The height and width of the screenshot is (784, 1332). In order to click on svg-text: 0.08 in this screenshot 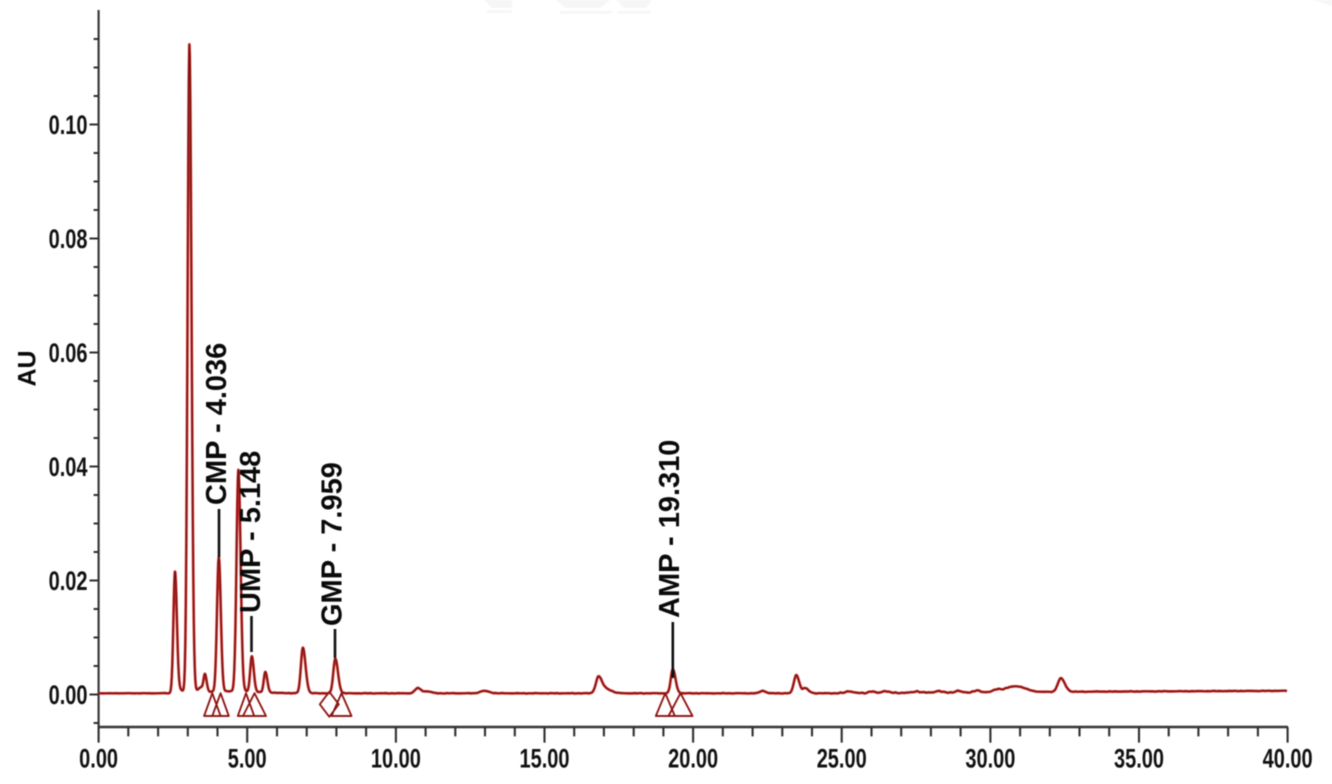, I will do `click(68, 239)`.